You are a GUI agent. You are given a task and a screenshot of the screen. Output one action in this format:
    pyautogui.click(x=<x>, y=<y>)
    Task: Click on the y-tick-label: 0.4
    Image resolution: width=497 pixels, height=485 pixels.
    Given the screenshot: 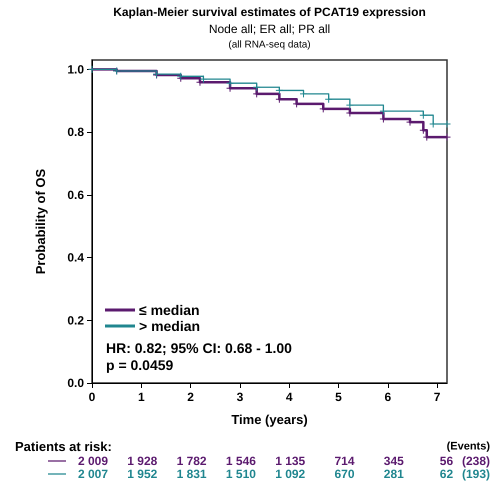 What is the action you would take?
    pyautogui.click(x=75, y=257)
    